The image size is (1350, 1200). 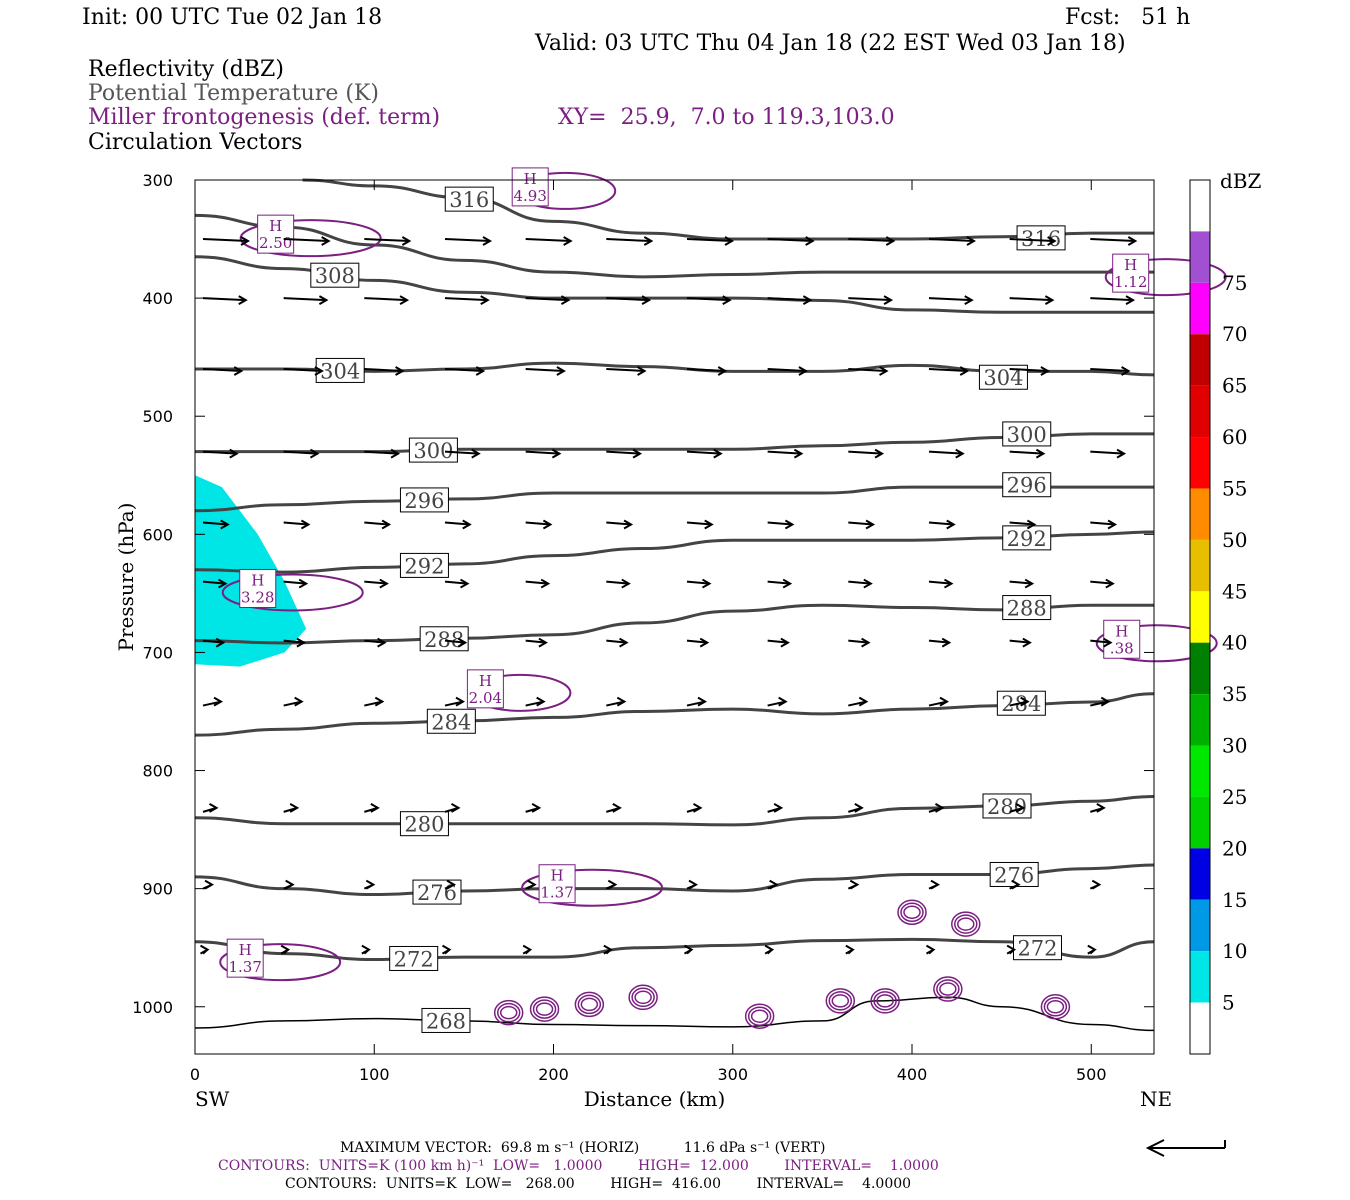 What do you see at coordinates (374, 1074) in the screenshot?
I see `x-tick-label: 100` at bounding box center [374, 1074].